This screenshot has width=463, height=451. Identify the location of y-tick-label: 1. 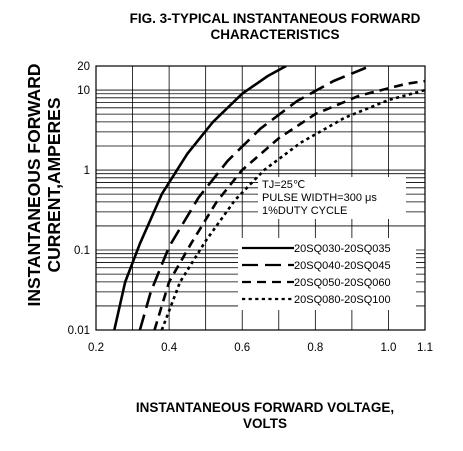
(87, 171).